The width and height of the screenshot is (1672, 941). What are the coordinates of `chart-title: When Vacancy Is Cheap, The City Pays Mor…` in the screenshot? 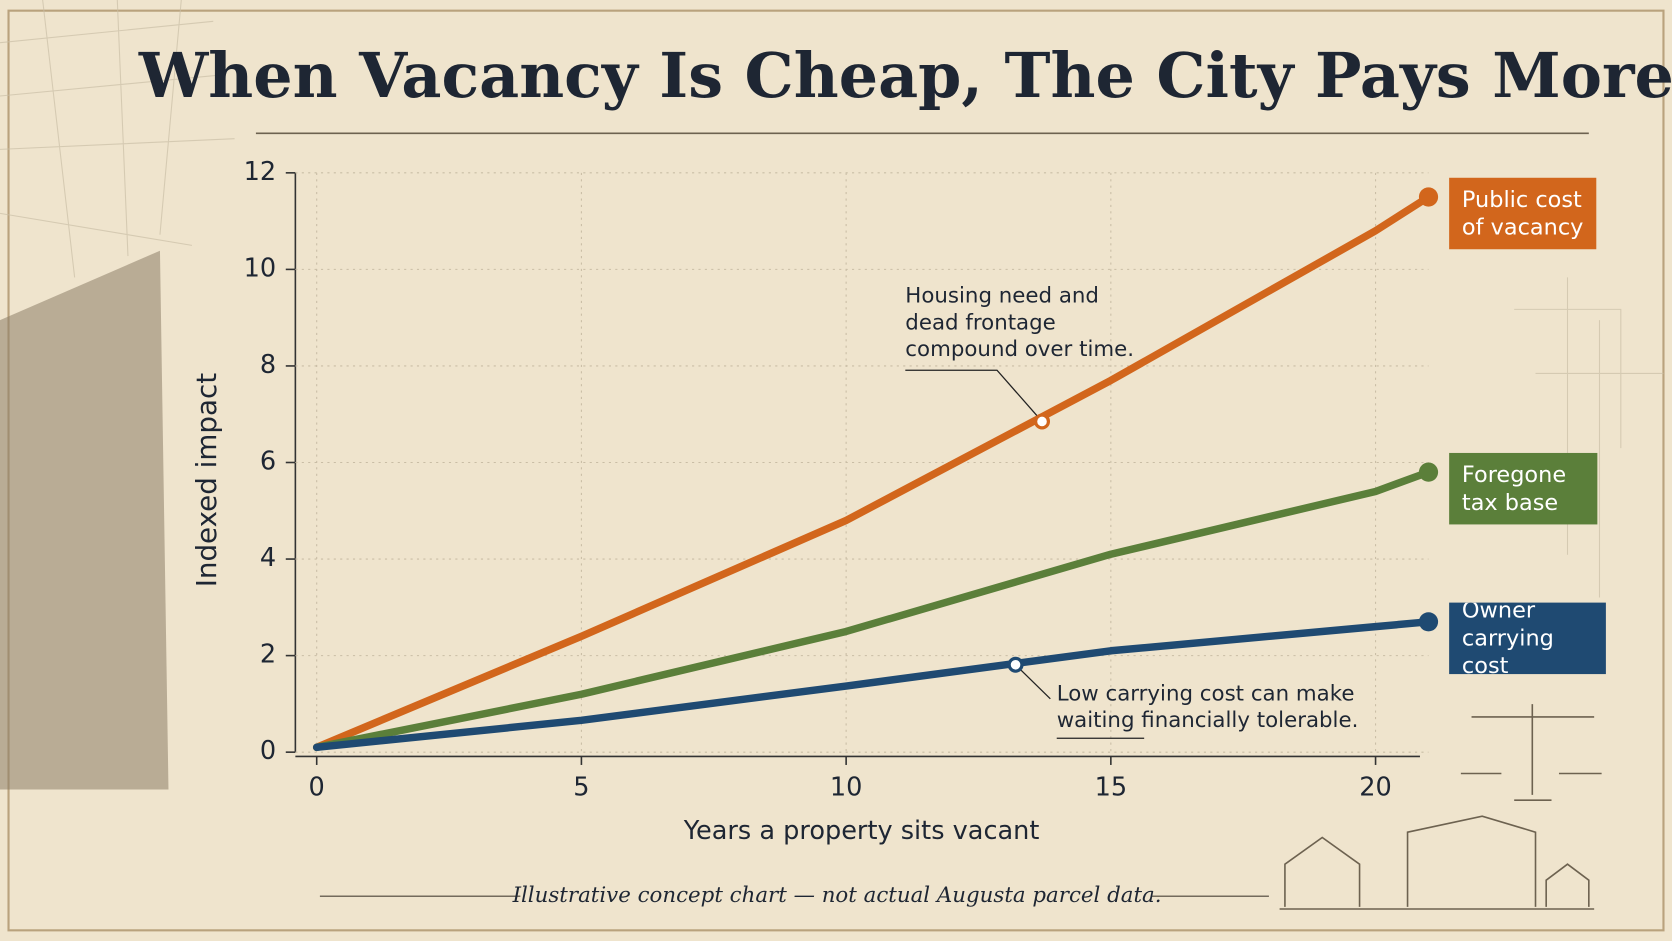 It's located at (905, 75).